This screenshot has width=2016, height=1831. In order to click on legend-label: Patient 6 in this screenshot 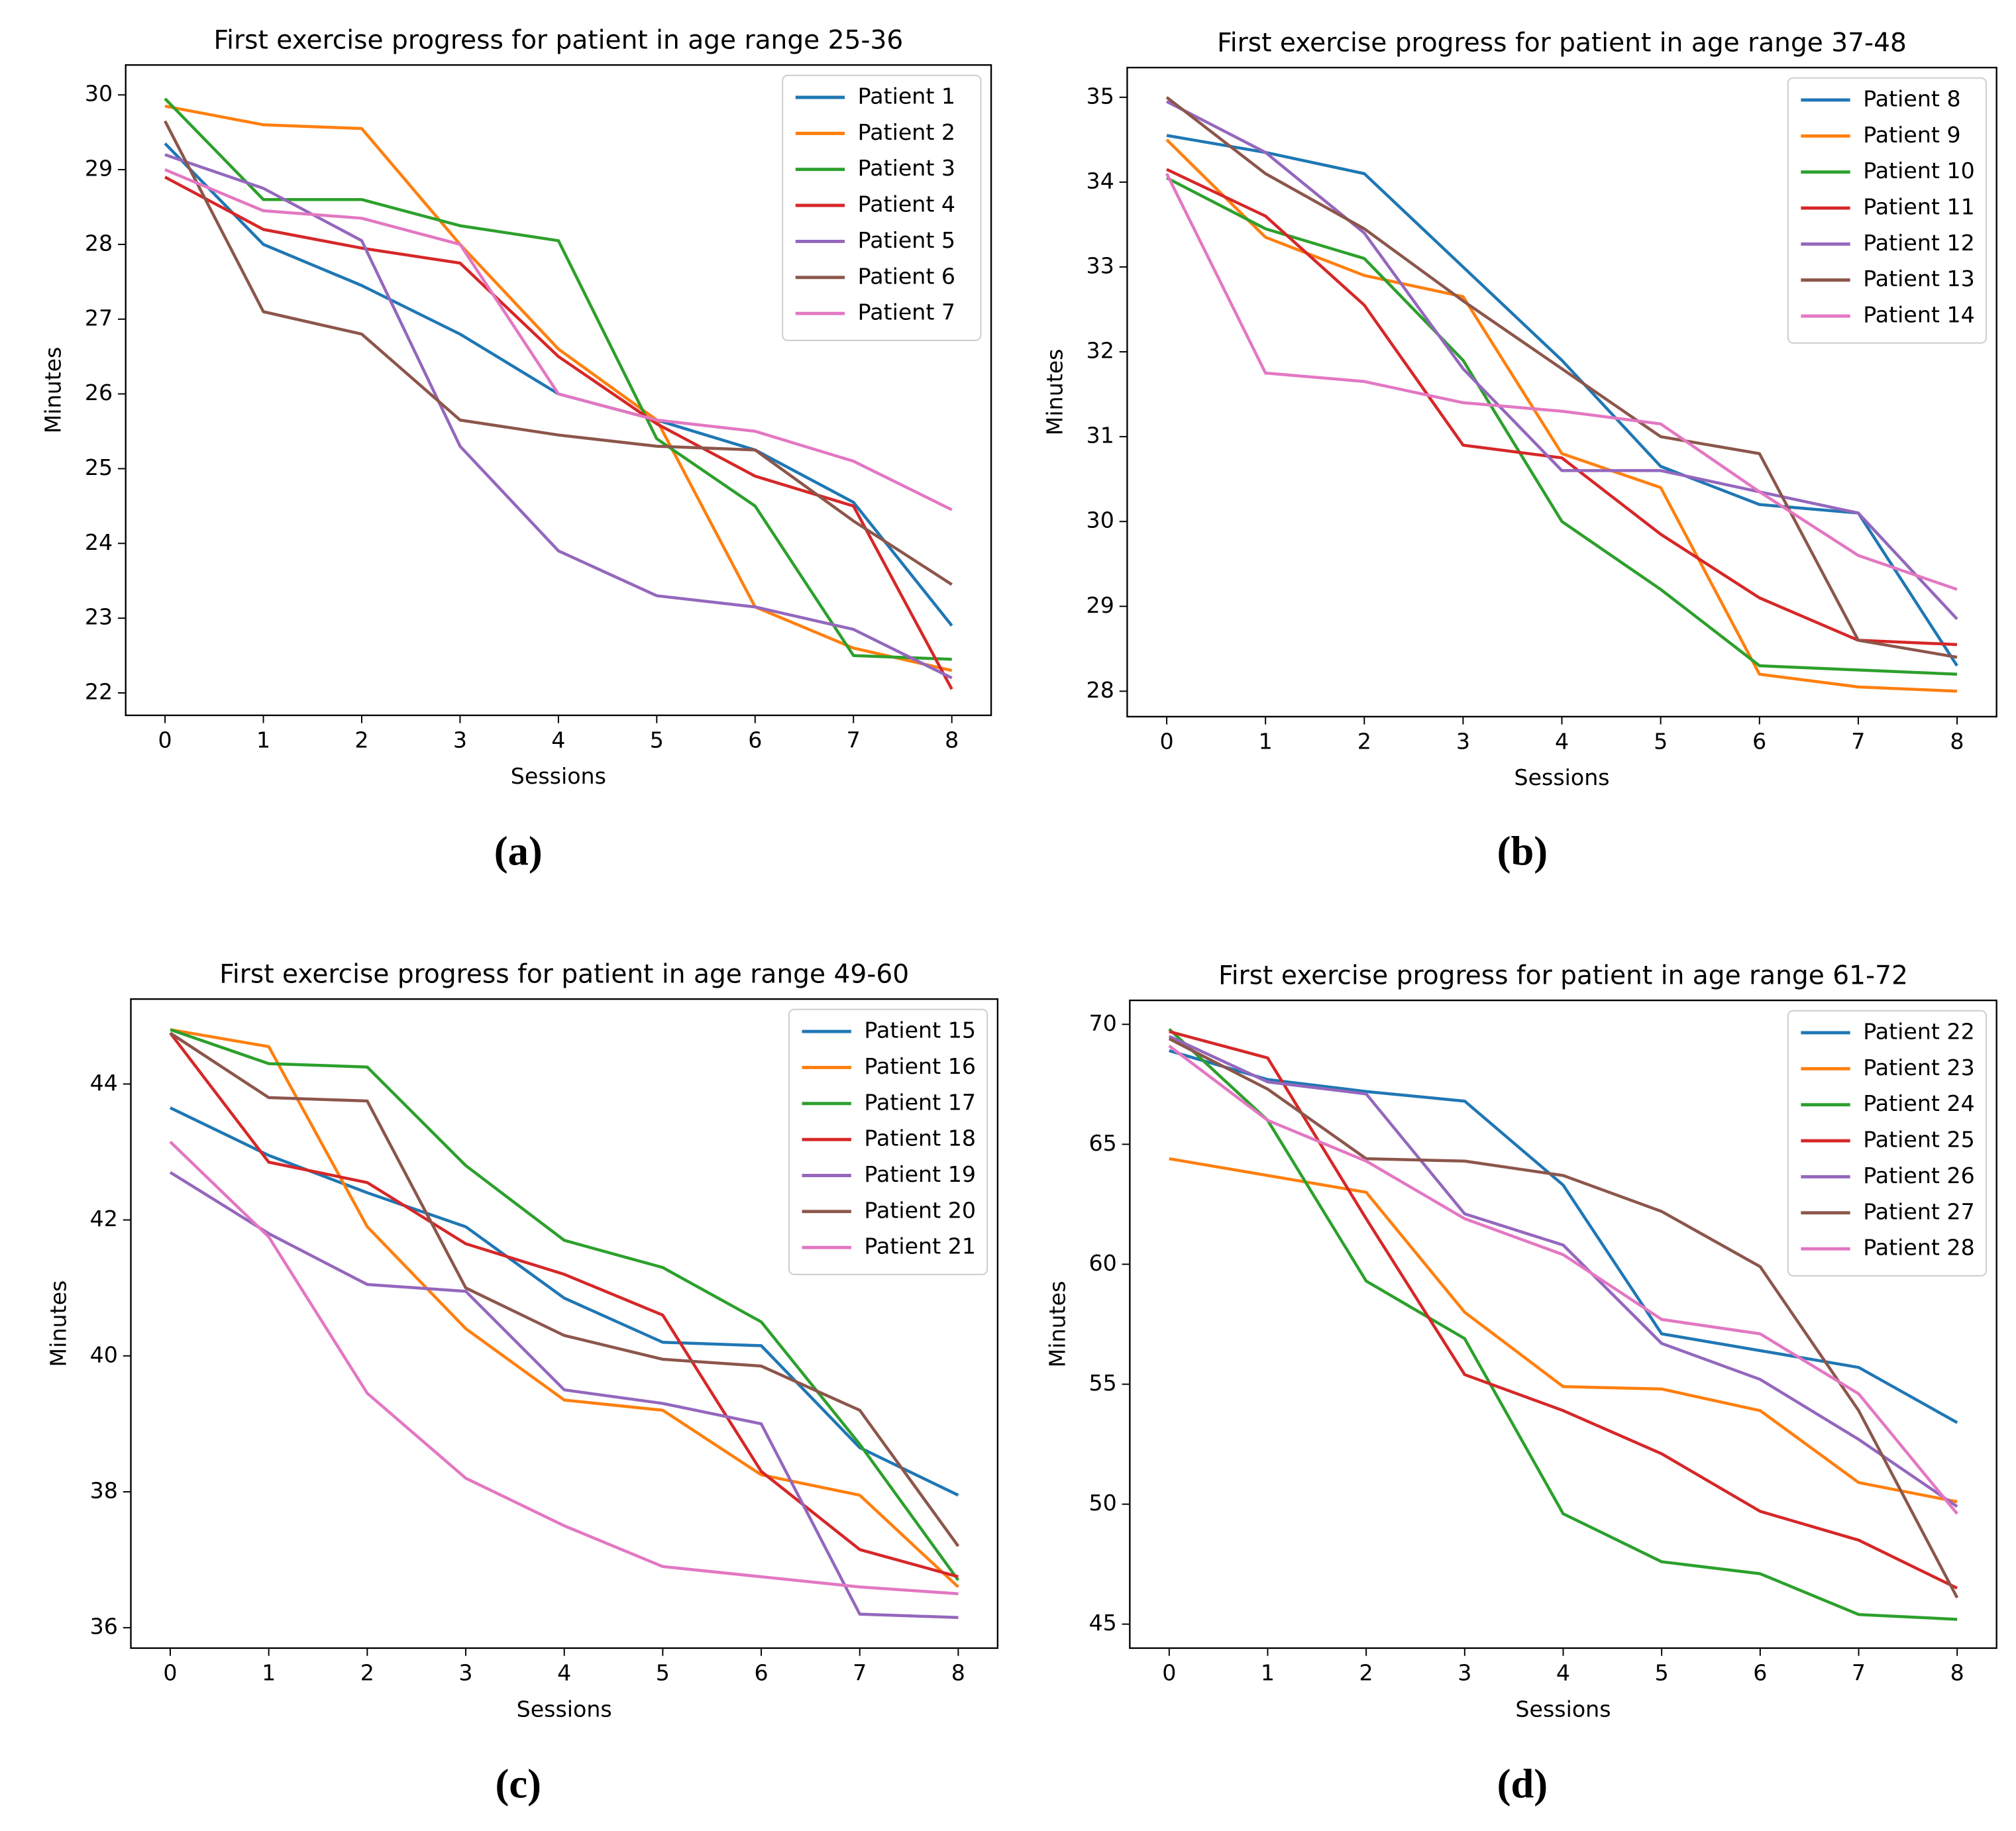, I will do `click(907, 276)`.